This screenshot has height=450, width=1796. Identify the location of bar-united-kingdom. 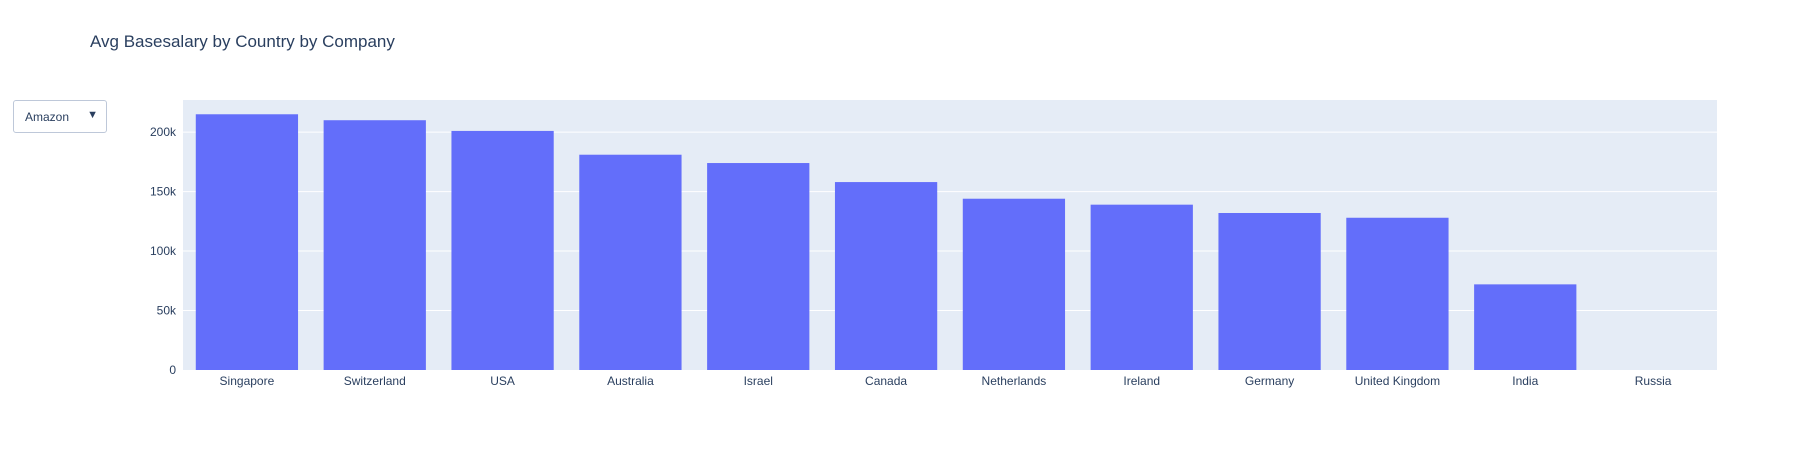
(1397, 293).